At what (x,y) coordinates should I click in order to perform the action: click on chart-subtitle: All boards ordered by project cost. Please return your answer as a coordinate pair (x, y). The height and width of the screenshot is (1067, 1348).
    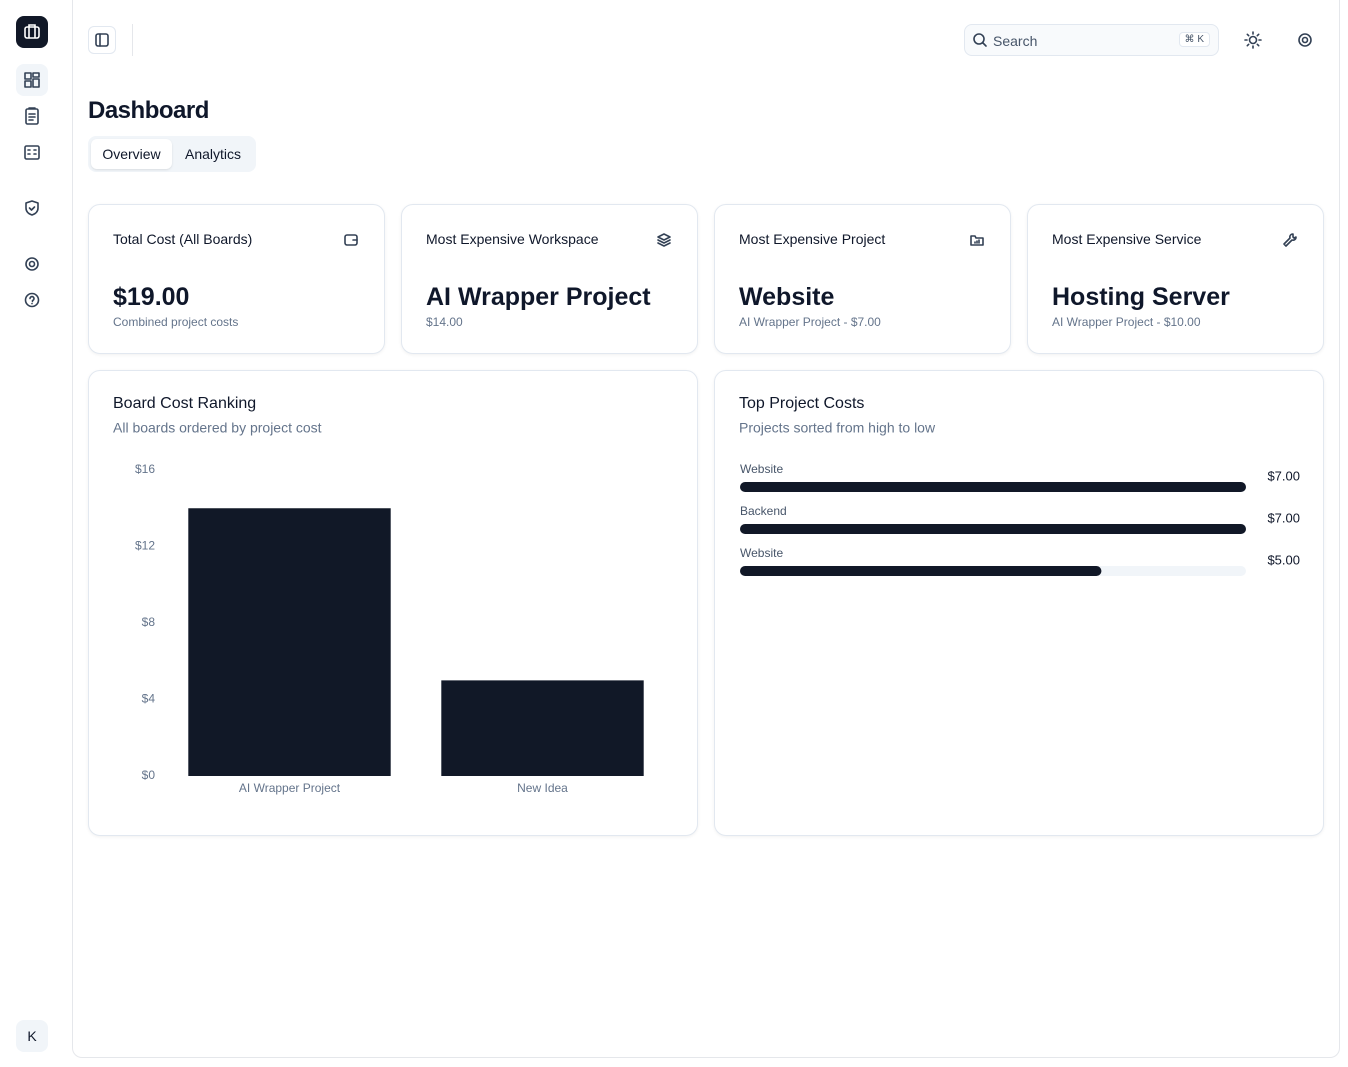
    Looking at the image, I should click on (217, 428).